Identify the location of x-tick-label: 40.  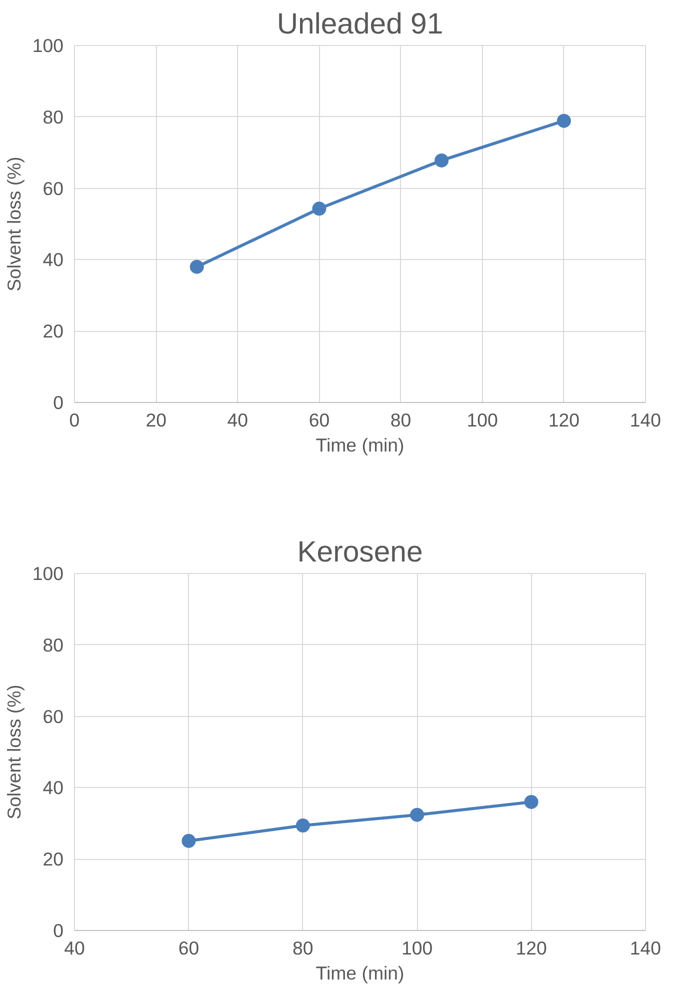
(237, 420).